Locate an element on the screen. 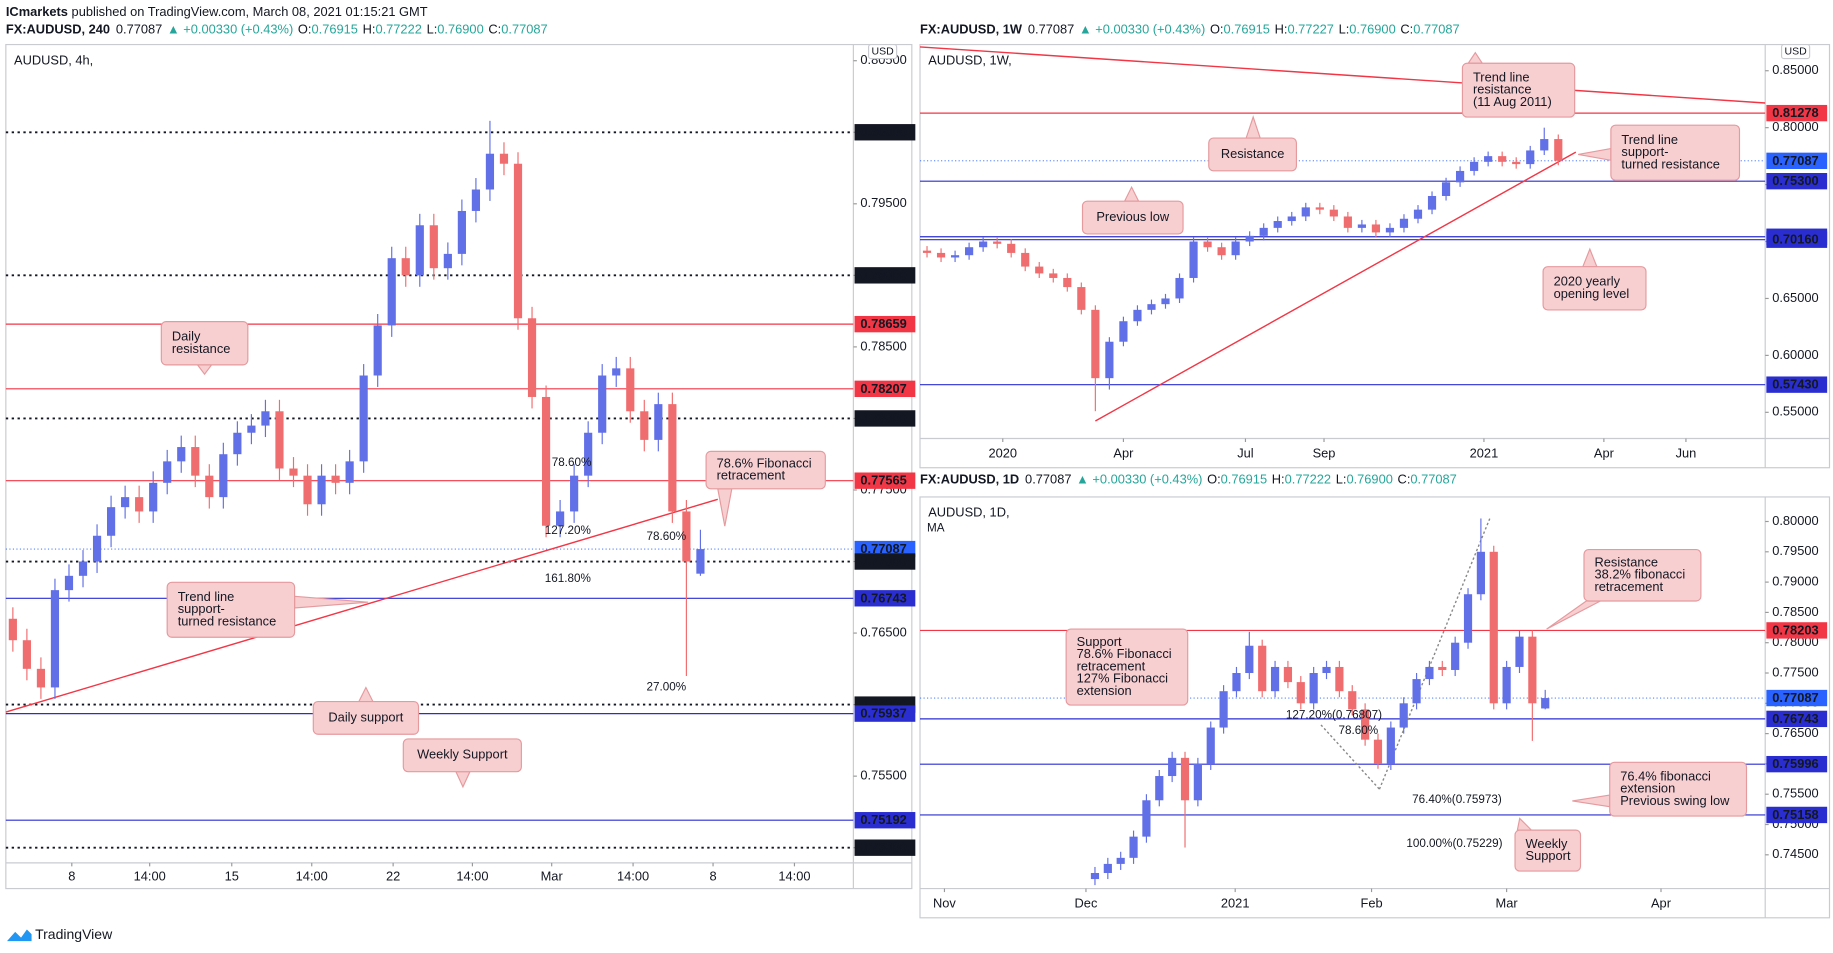 The width and height of the screenshot is (1833, 953). y-tick-label: 0.60000 is located at coordinates (1795, 354).